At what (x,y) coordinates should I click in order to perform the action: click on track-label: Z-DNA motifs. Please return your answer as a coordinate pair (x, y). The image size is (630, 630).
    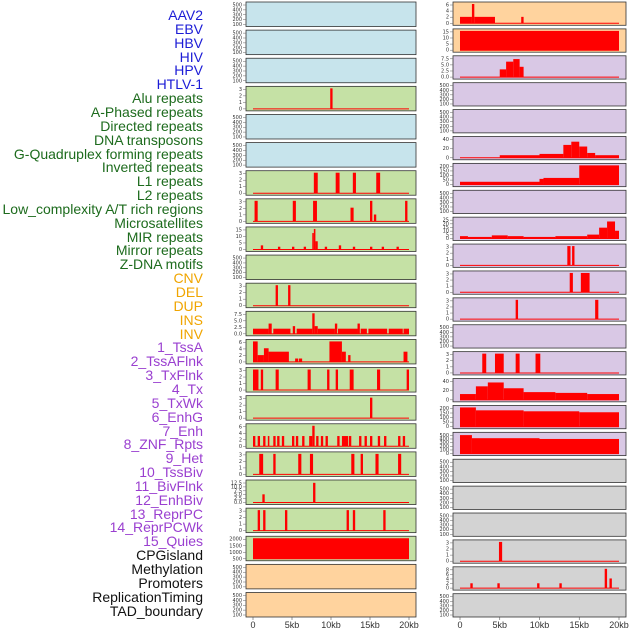
    Looking at the image, I should click on (161, 264).